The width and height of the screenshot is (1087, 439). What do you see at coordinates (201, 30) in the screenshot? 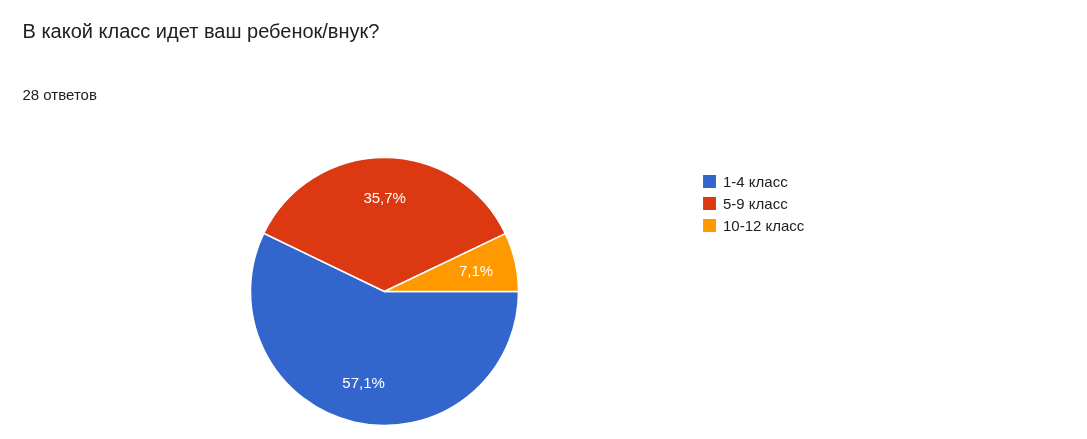
I see `chart-title: В какой класс идет ваш ребенок/внук?` at bounding box center [201, 30].